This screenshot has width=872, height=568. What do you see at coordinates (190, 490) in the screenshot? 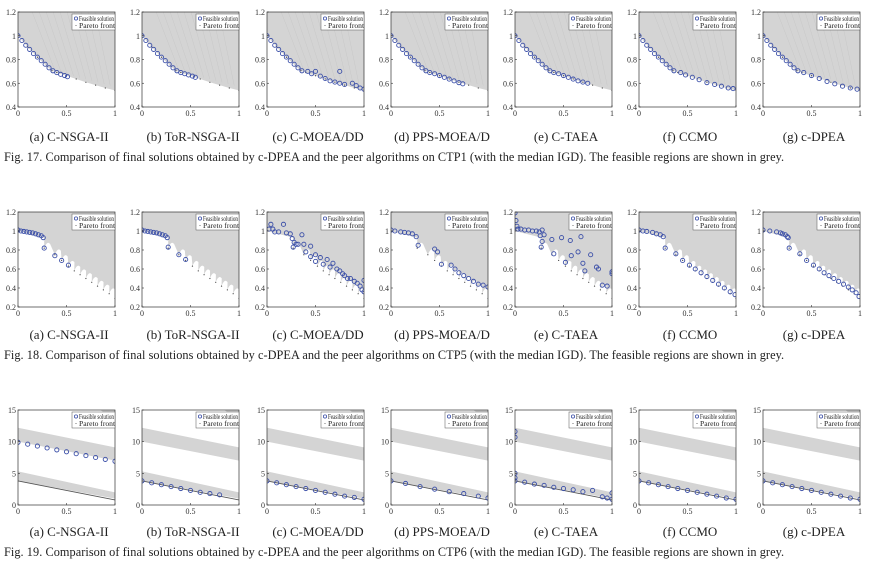
I see `pareto-front-line` at bounding box center [190, 490].